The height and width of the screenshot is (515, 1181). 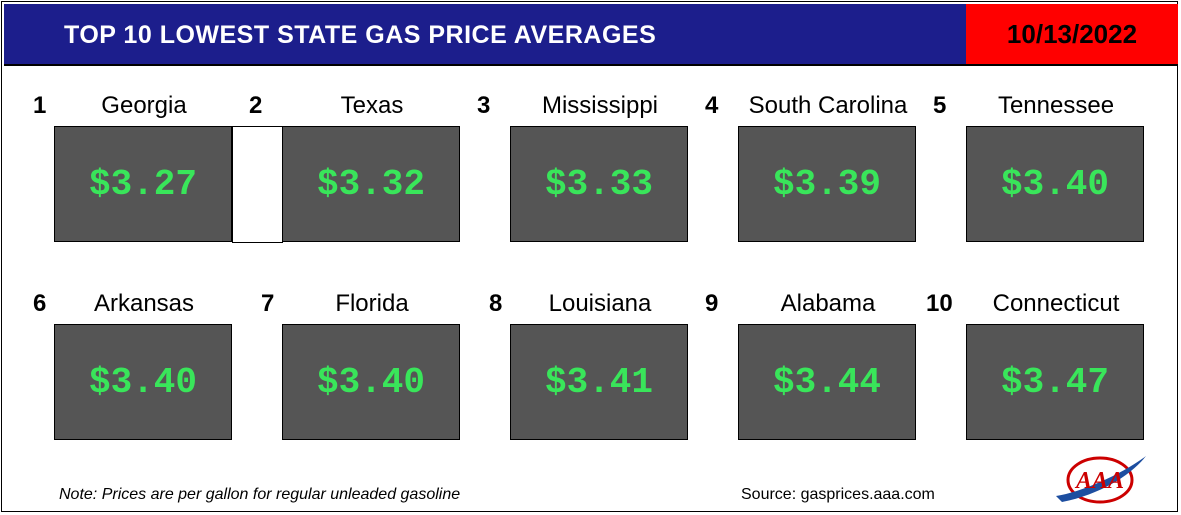 I want to click on aaa-logo-icon: AAA, so click(x=1101, y=480).